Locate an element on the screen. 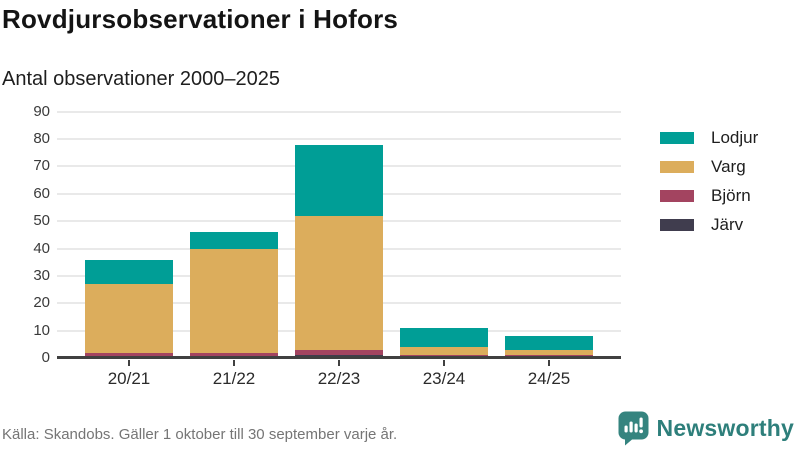 The image size is (800, 450). page-title: Rovdjursobservationer i Hofors is located at coordinates (200, 19).